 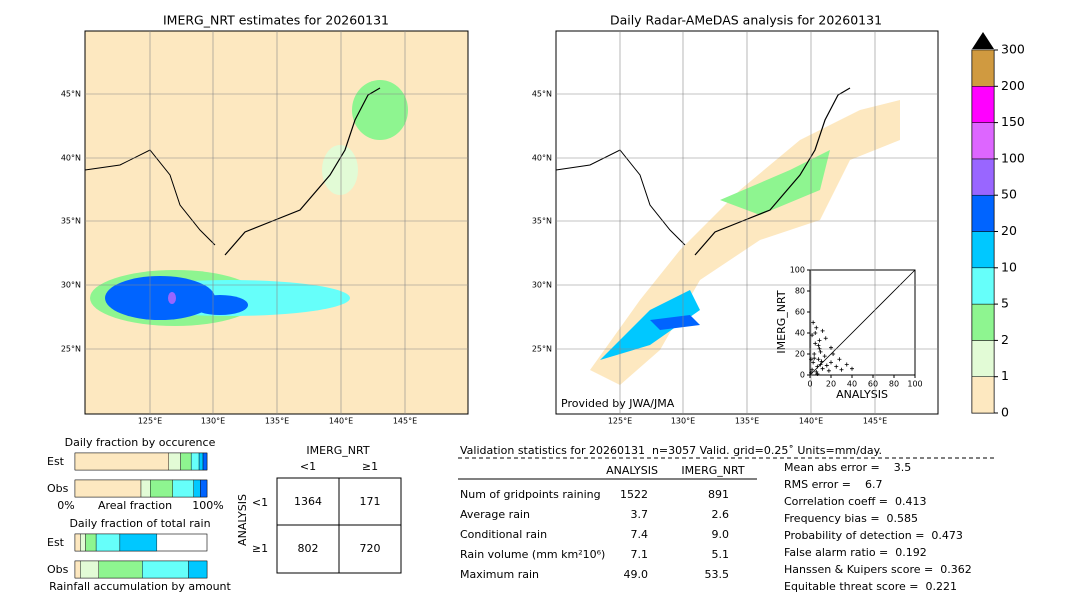 I want to click on coastline, so click(x=302, y=171).